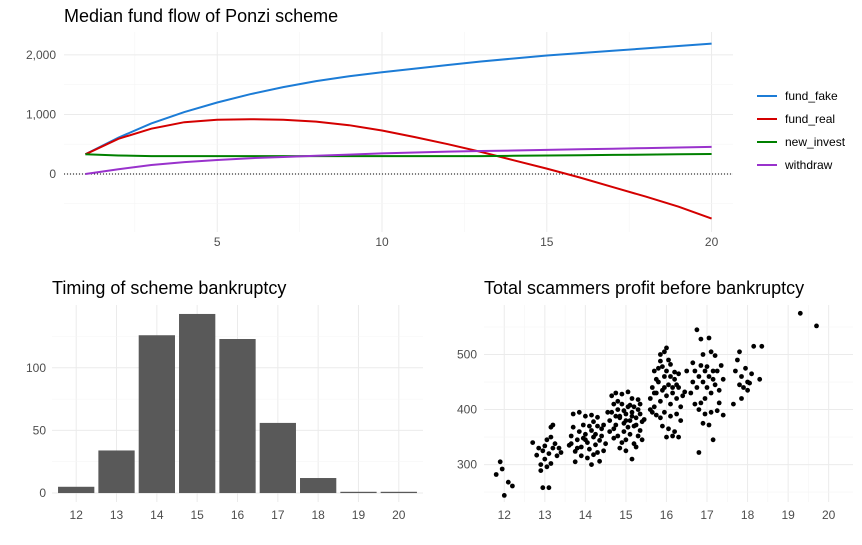  I want to click on bankruptcy-timing-title: Timing of scheme bankruptcy, so click(169, 288).